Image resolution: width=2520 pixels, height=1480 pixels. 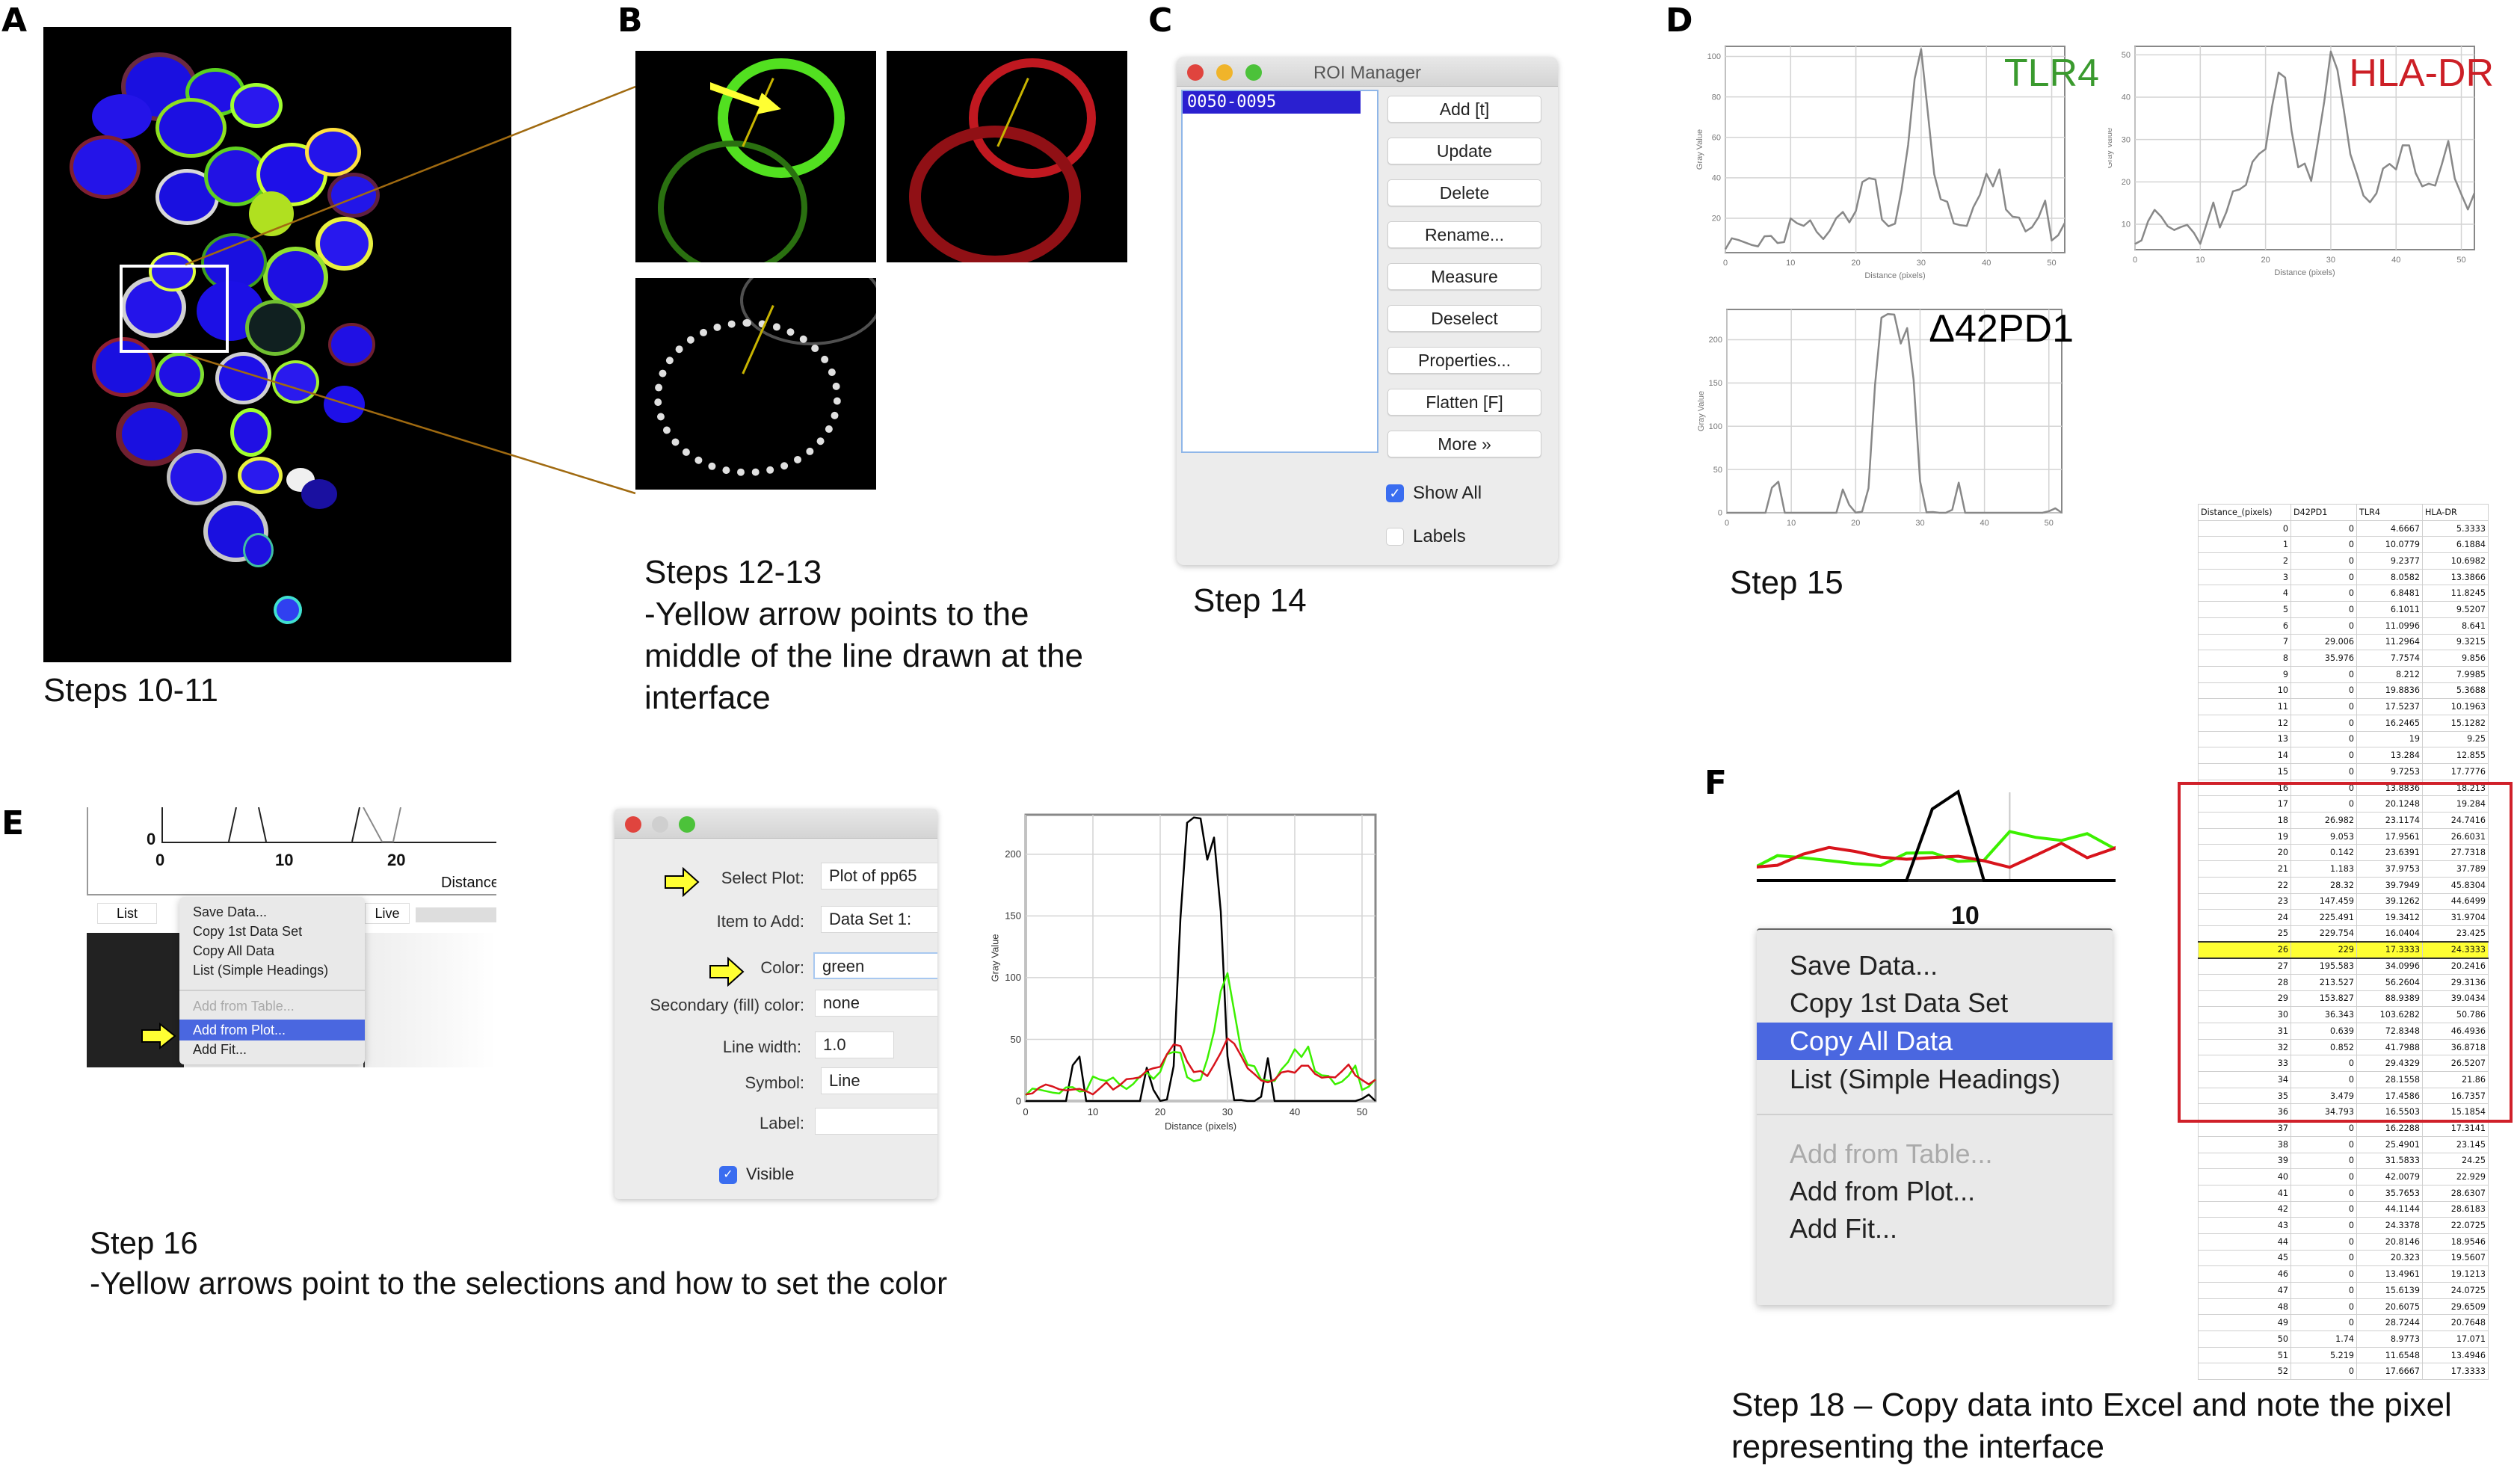 What do you see at coordinates (1464, 444) in the screenshot?
I see `more-button: More »` at bounding box center [1464, 444].